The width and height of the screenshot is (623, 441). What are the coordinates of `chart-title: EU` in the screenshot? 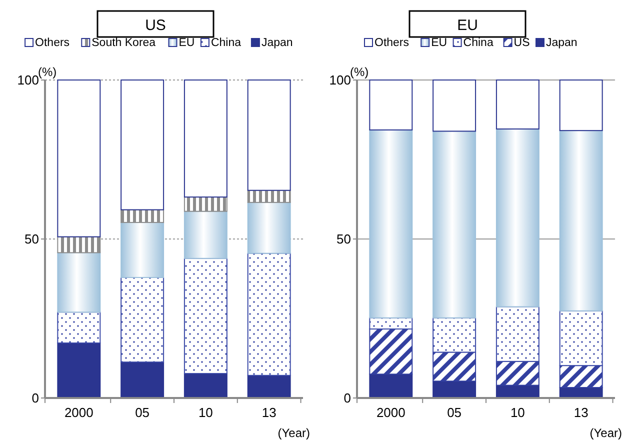 It's located at (467, 25).